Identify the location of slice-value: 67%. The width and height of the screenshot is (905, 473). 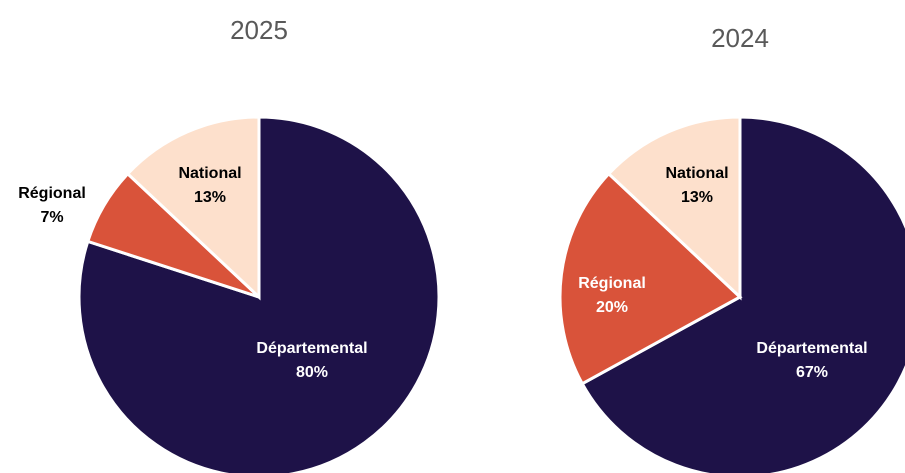
(812, 372).